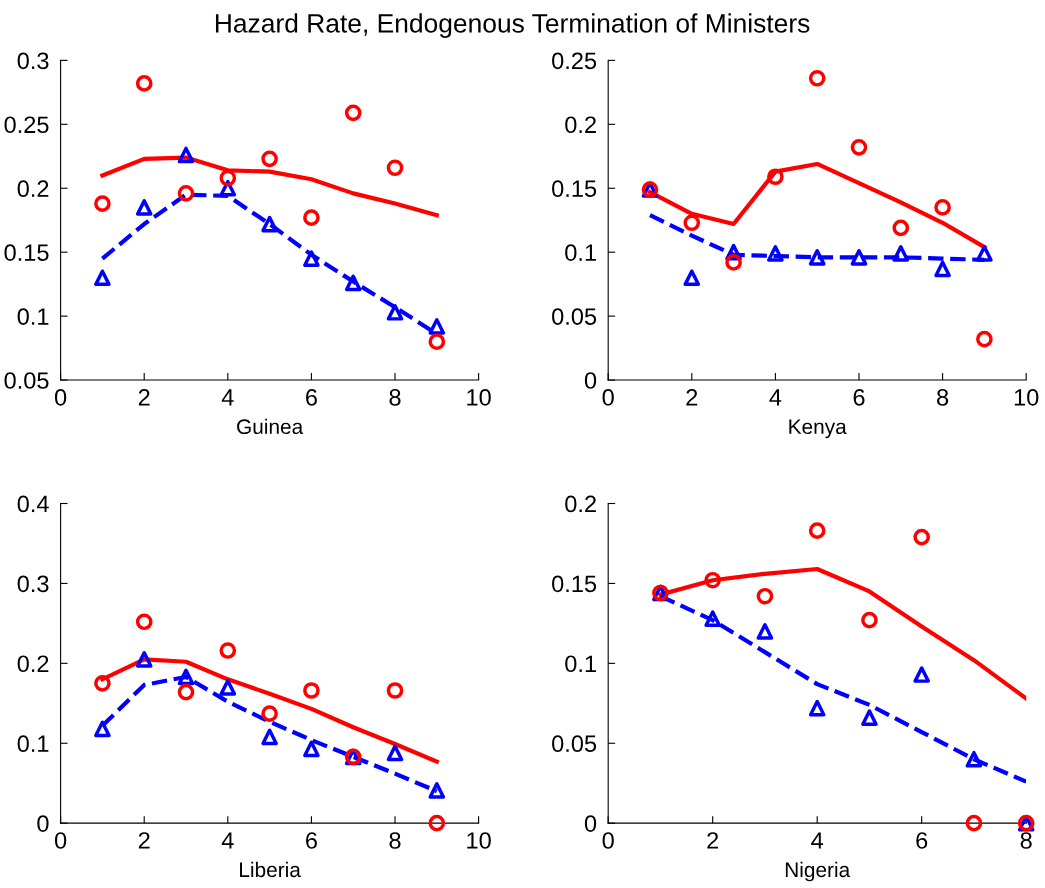 The height and width of the screenshot is (888, 1045). Describe the element at coordinates (818, 429) in the screenshot. I see `x-axis-title: Kenya` at that location.